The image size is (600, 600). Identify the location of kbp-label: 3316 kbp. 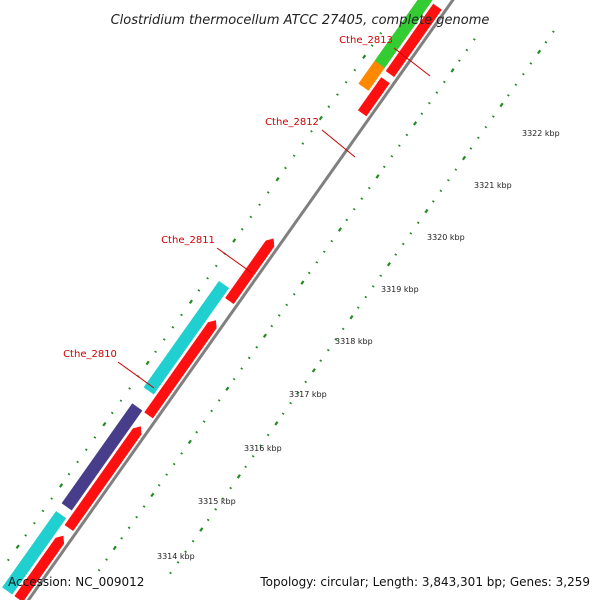
(263, 448).